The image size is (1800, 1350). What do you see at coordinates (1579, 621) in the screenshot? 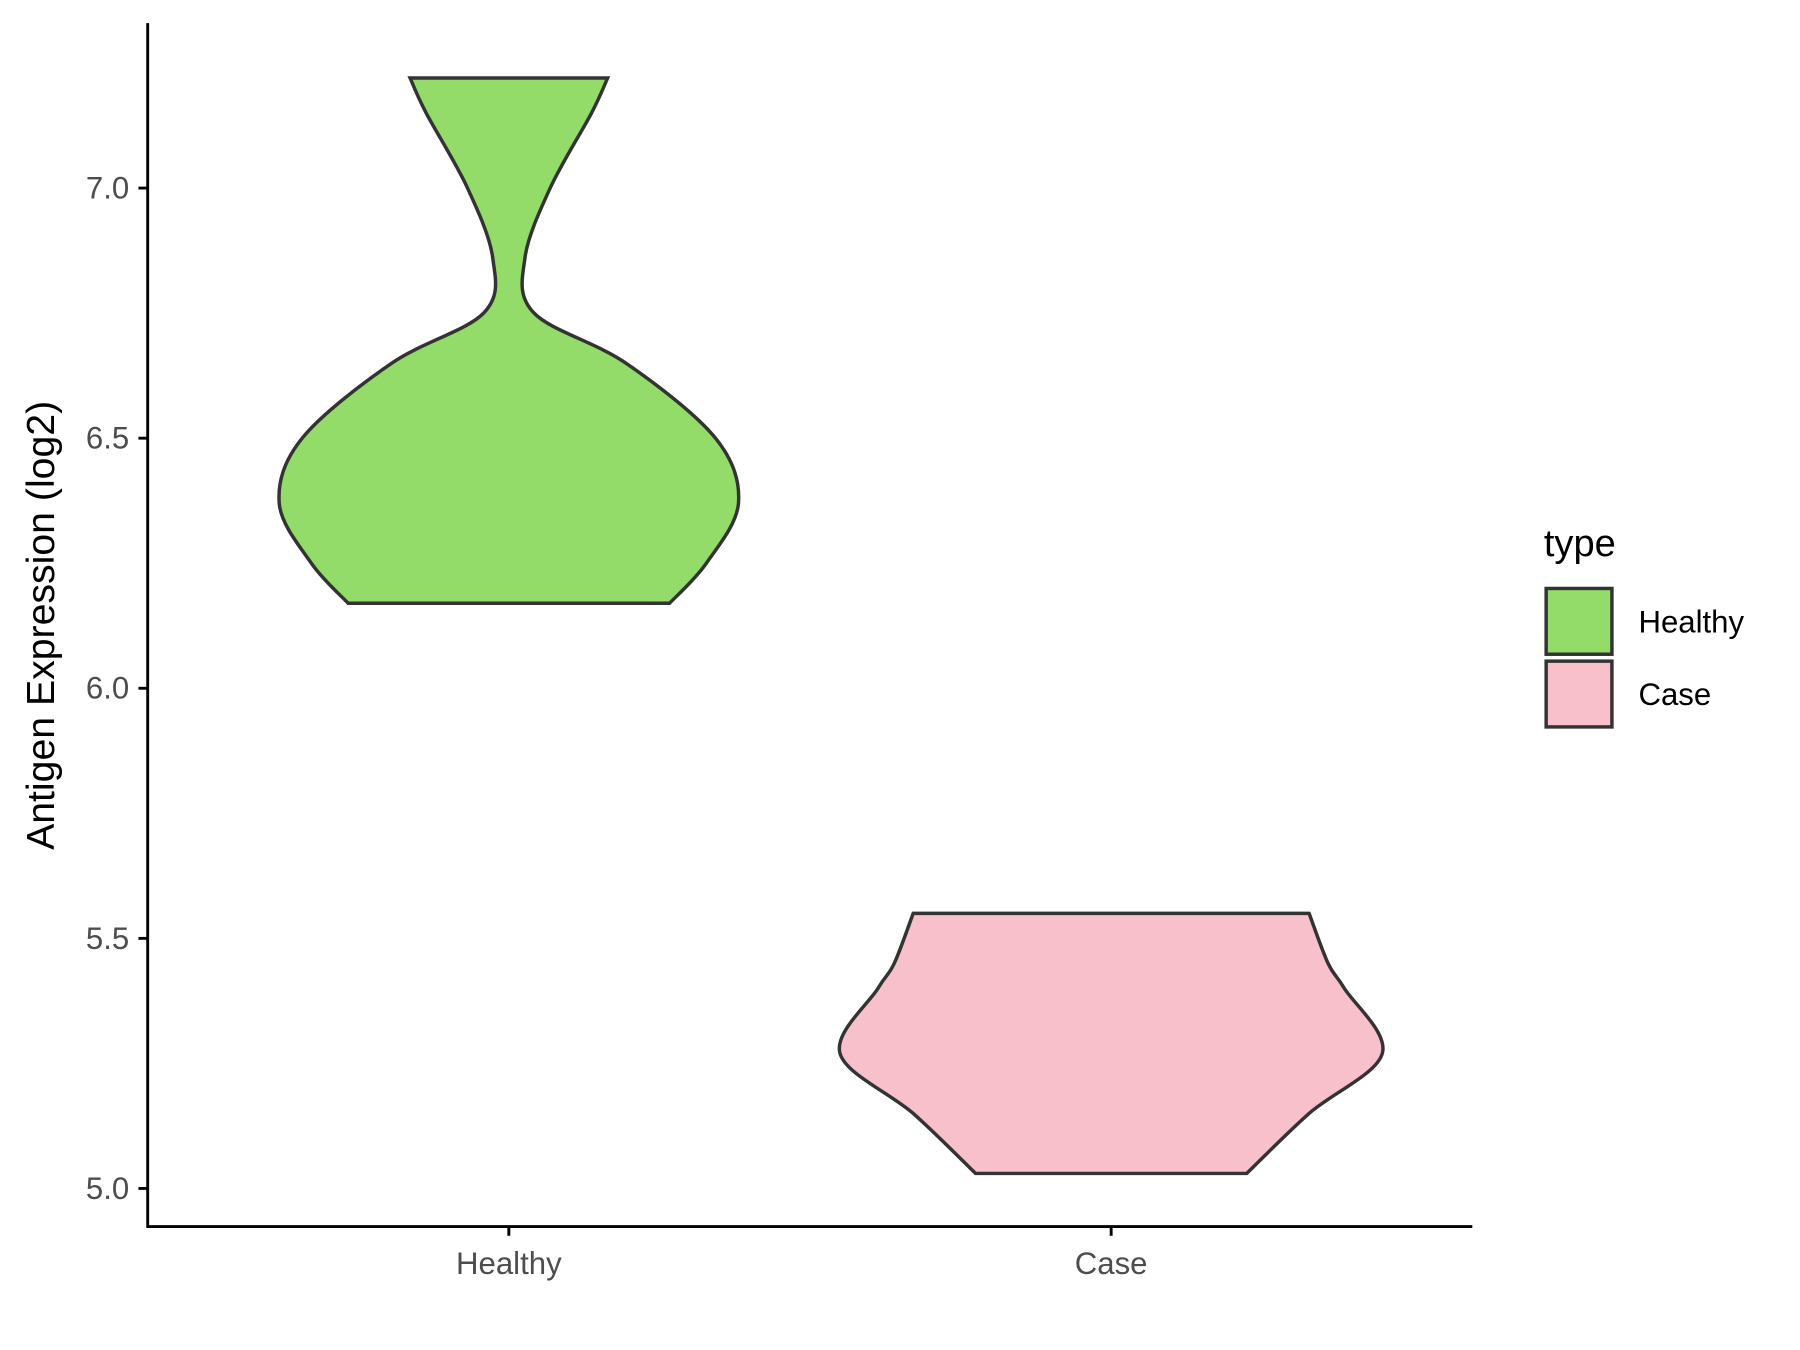
I see `legend-swatch-healthy` at bounding box center [1579, 621].